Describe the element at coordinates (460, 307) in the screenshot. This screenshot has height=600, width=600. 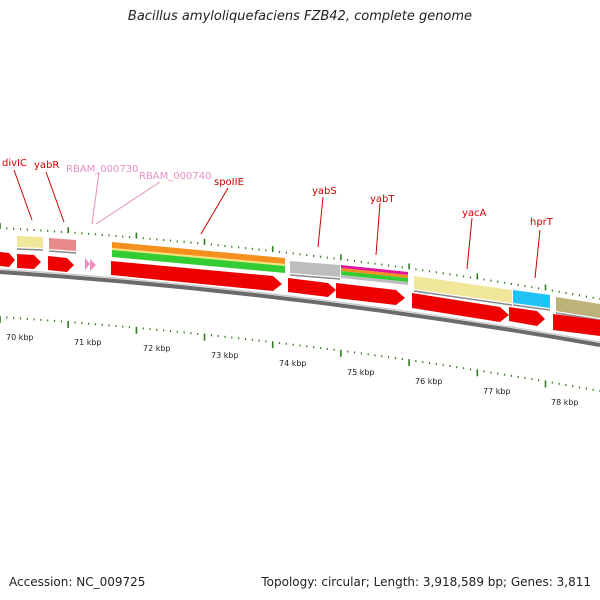
I see `cds-arrow-yaca` at that location.